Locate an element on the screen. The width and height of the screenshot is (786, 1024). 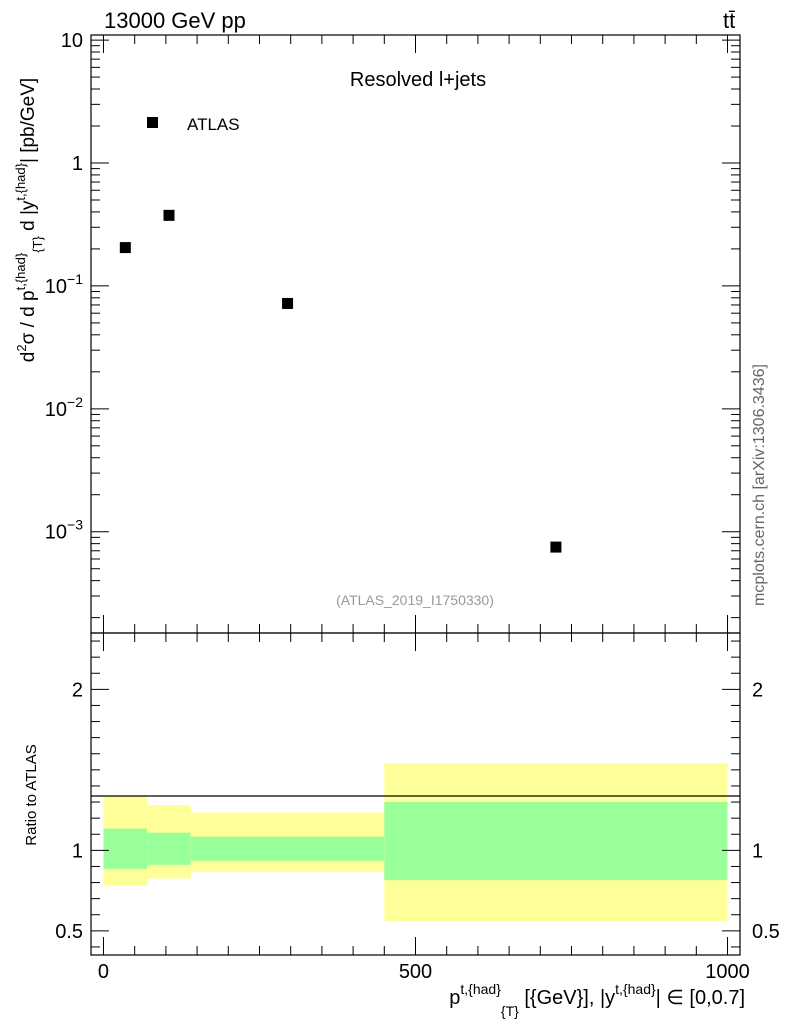
ratio-y-tick-label: 2 is located at coordinates (77, 690).